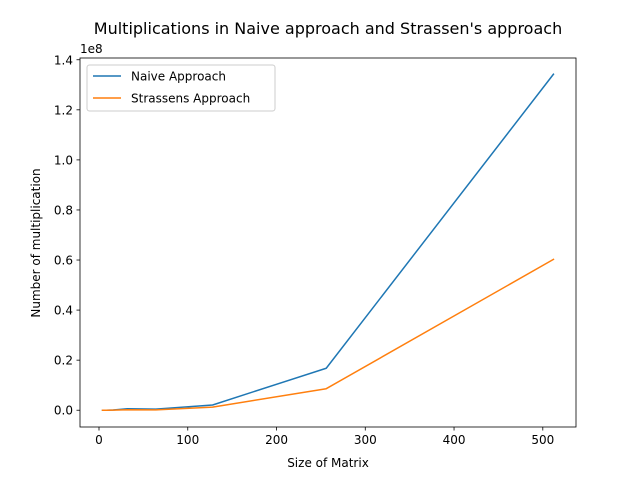 The image size is (640, 484). I want to click on x-tick-label: 400, so click(454, 440).